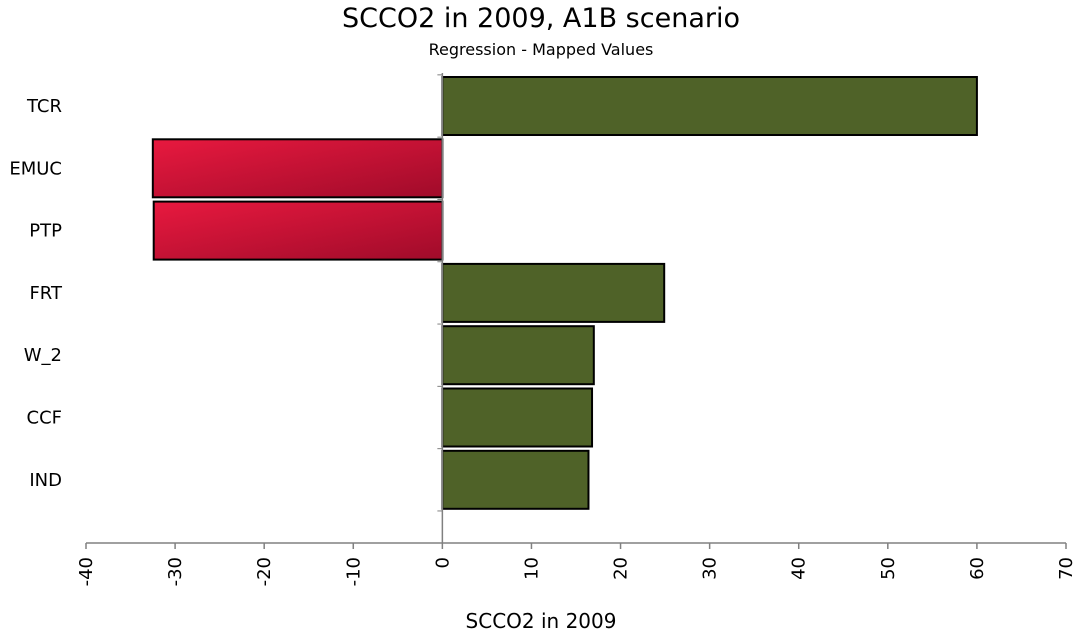  I want to click on x-tick-label: -30, so click(175, 571).